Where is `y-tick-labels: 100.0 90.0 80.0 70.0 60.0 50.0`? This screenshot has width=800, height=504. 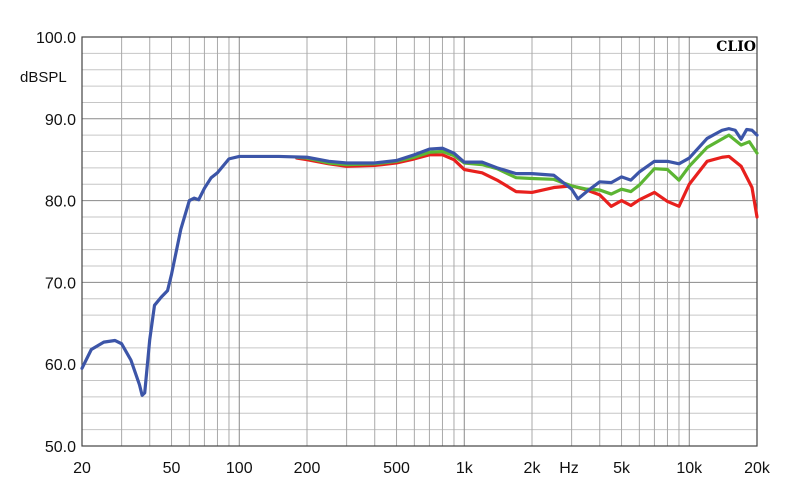 y-tick-labels: 100.0 90.0 80.0 70.0 60.0 50.0 is located at coordinates (56, 243).